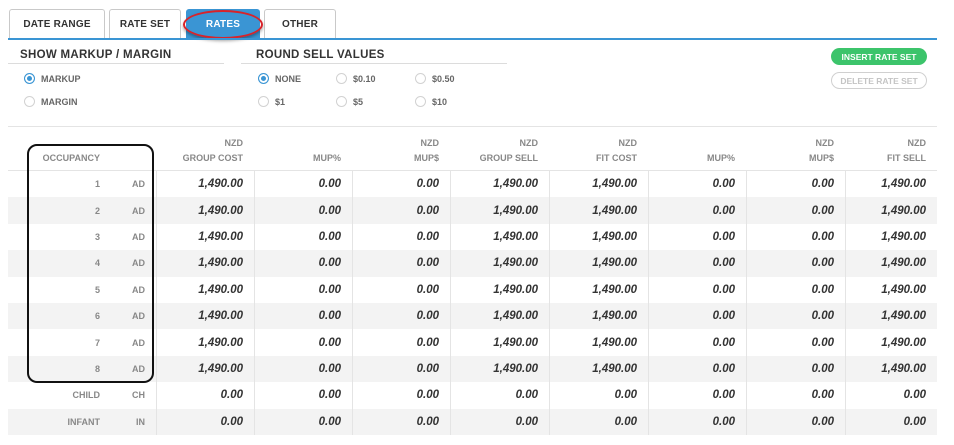 This screenshot has height=445, width=954. What do you see at coordinates (52, 78) in the screenshot?
I see `radio-markup: MARKUP` at bounding box center [52, 78].